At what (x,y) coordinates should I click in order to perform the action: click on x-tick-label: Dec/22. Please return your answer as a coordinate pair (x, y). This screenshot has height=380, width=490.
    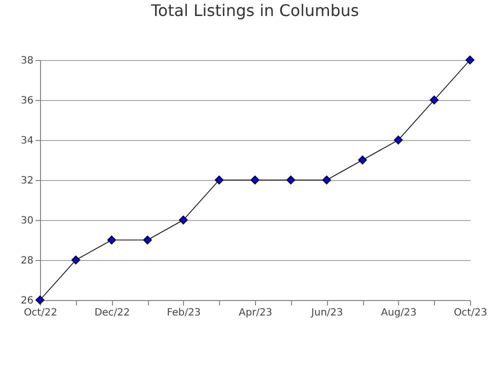
    Looking at the image, I should click on (112, 313).